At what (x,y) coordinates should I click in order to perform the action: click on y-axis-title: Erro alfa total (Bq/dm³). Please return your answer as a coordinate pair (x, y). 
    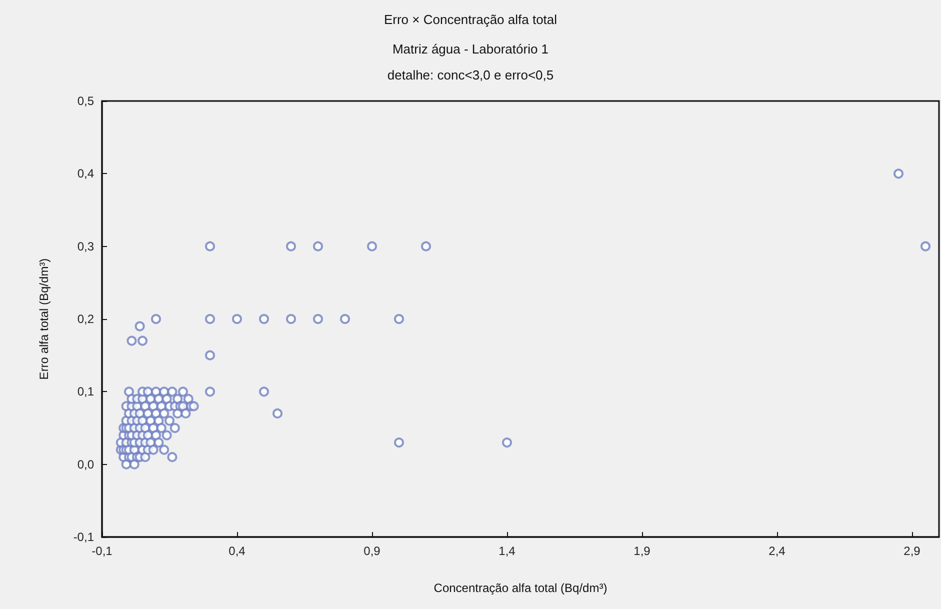
    Looking at the image, I should click on (44, 319).